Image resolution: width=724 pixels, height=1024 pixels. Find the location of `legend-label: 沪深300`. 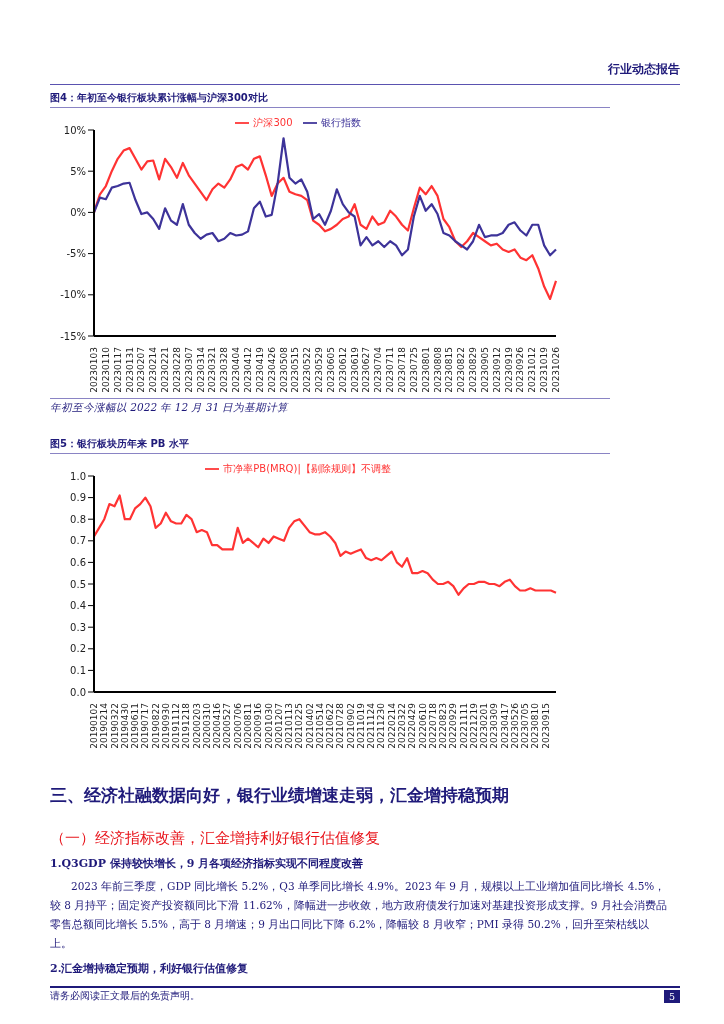

legend-label: 沪深300 is located at coordinates (273, 122).